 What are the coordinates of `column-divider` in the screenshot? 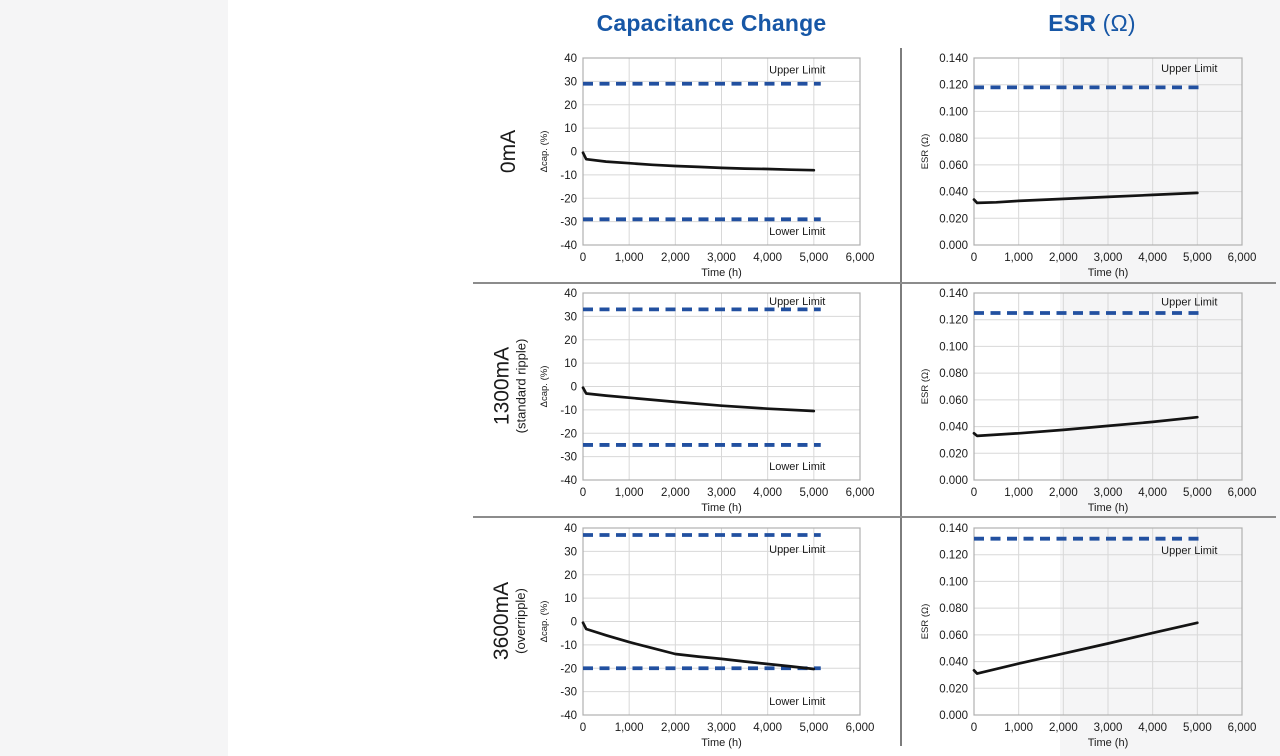 It's located at (901, 397).